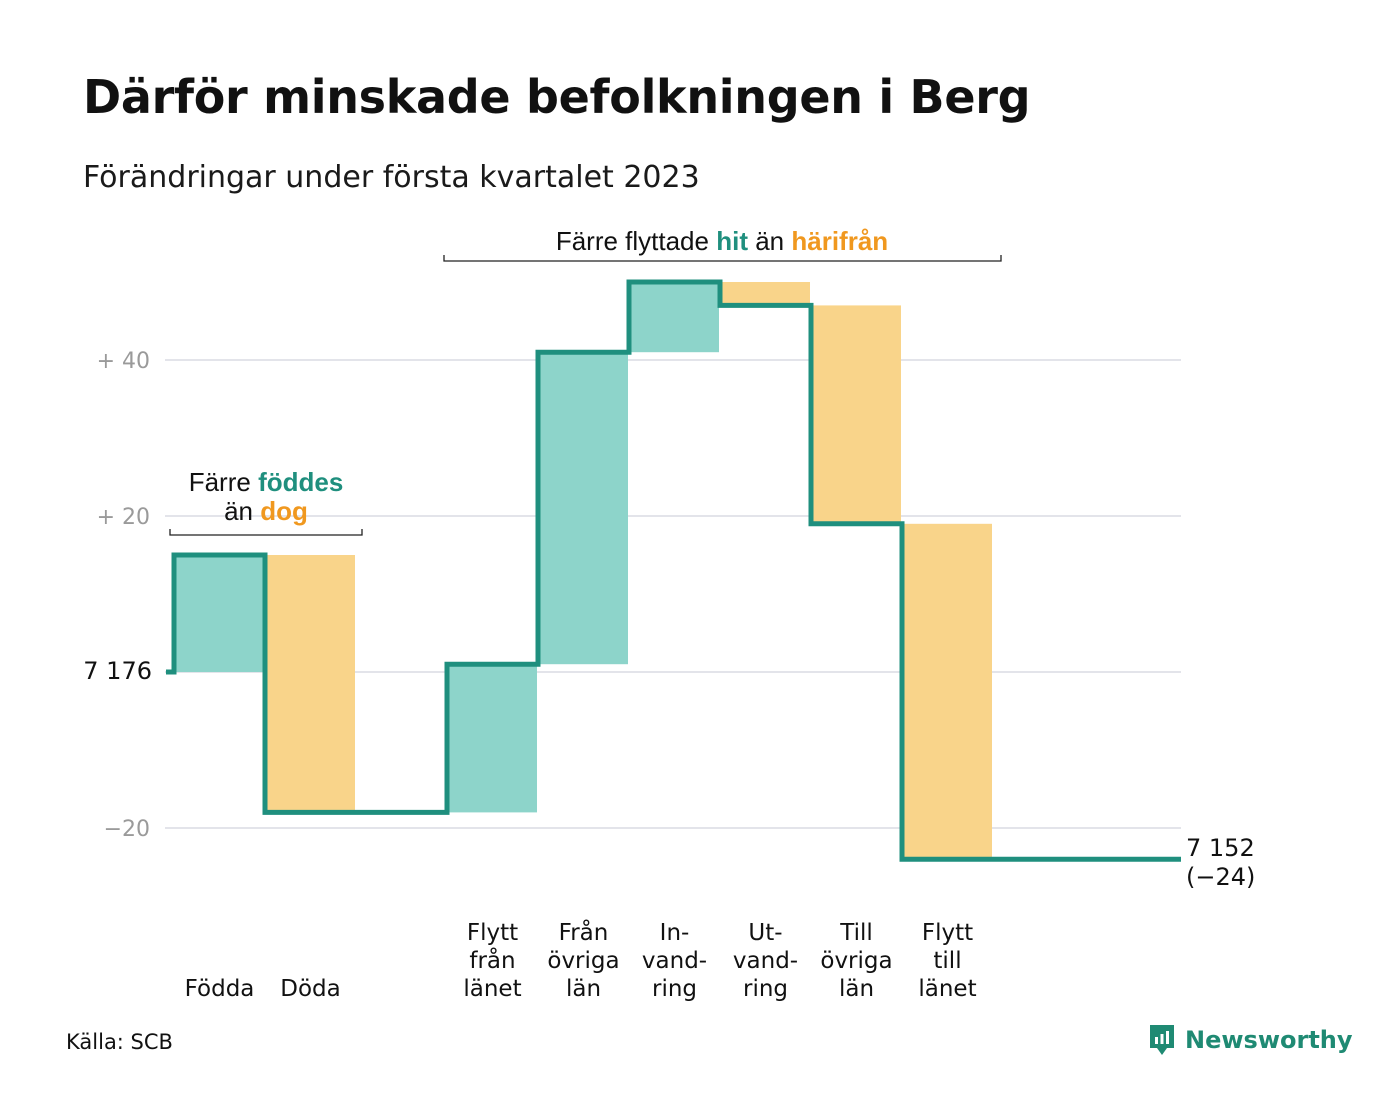 Image resolution: width=1400 pixels, height=1120 pixels. Describe the element at coordinates (123, 361) in the screenshot. I see `y-tick-label: + 40` at that location.